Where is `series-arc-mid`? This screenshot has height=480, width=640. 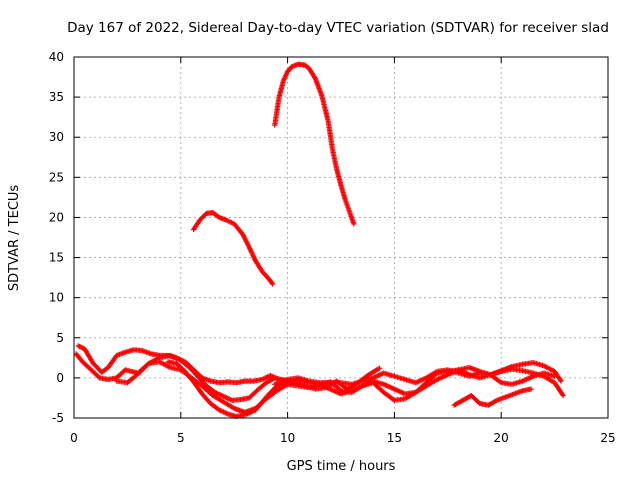
series-arc-mid is located at coordinates (233, 248).